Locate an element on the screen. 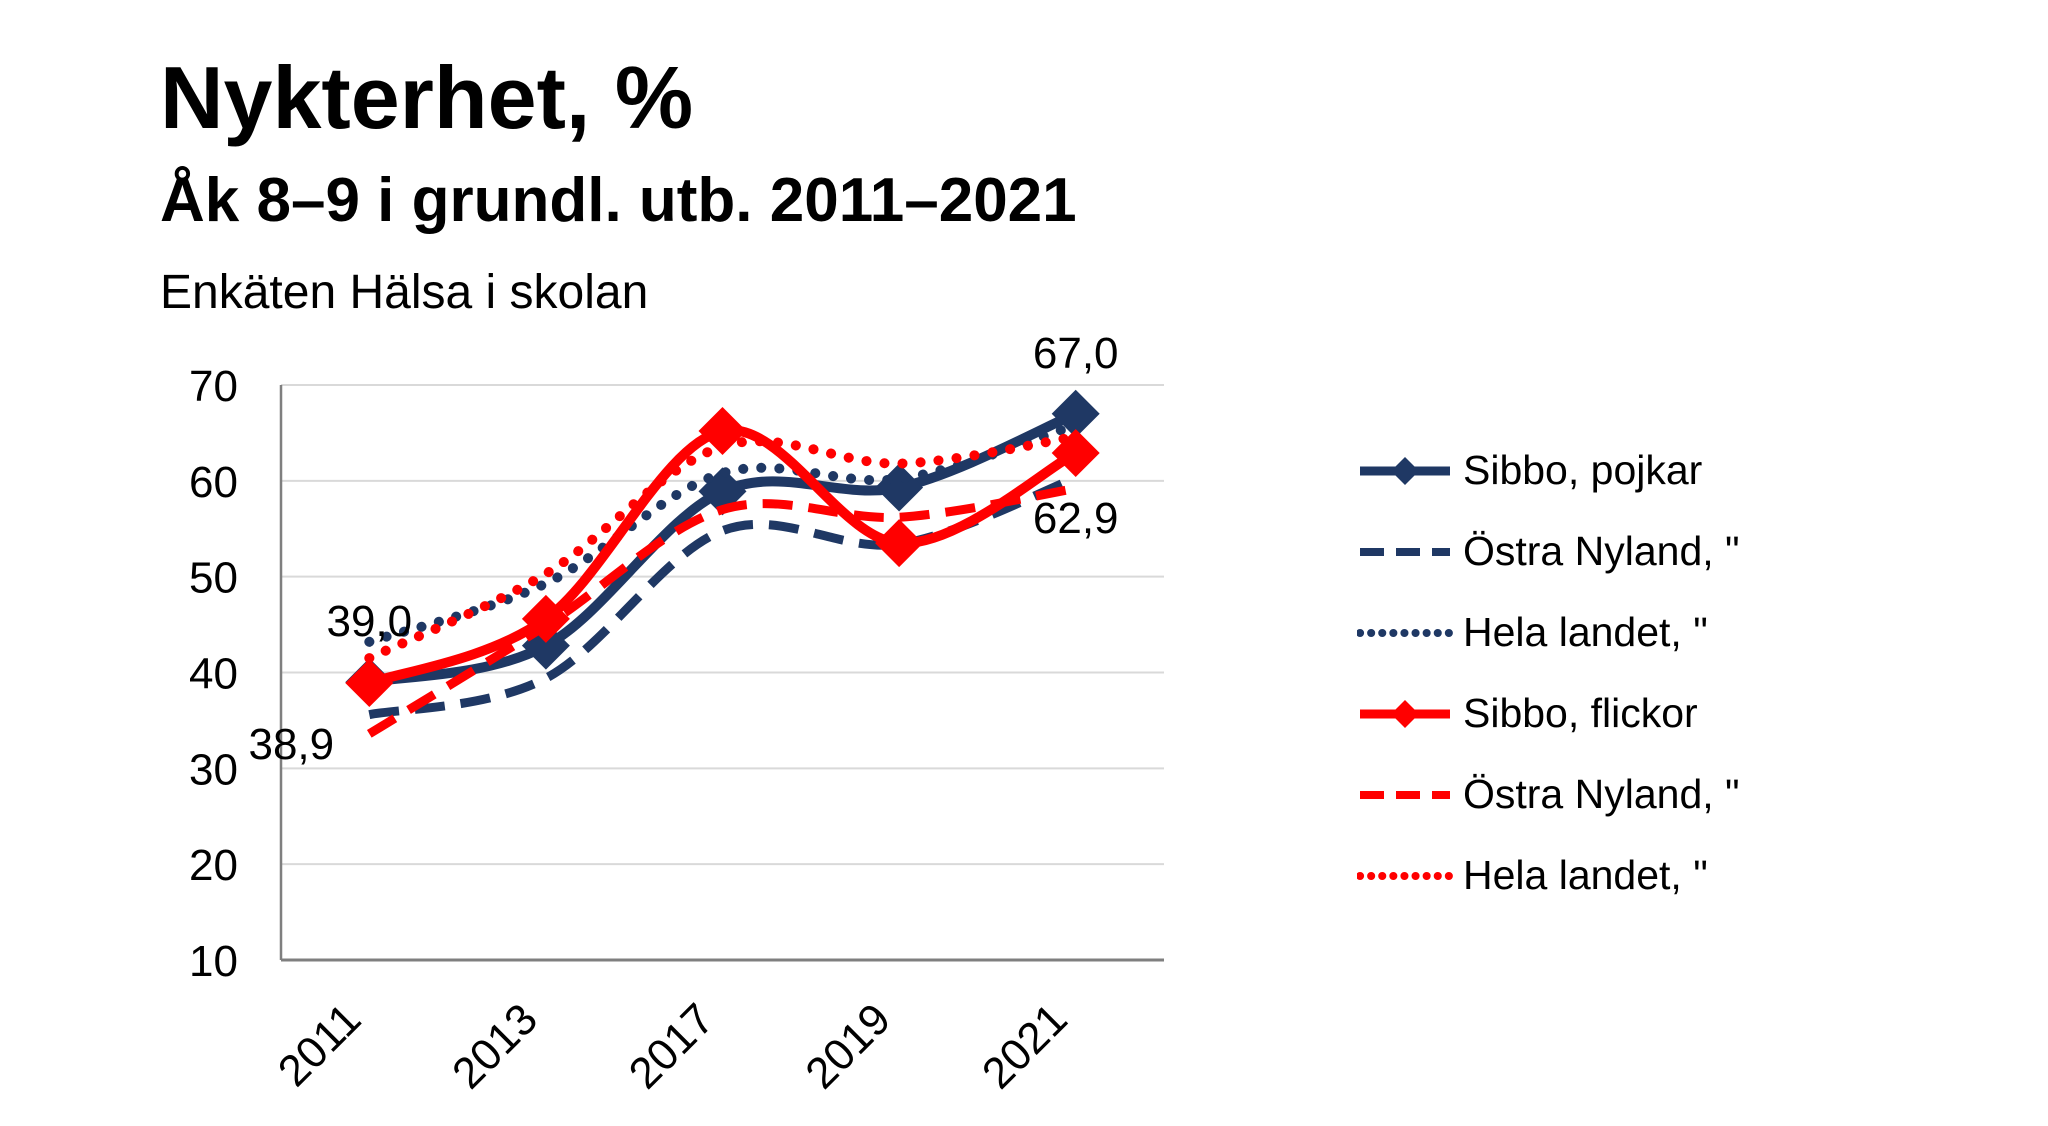 This screenshot has height=1126, width=2048. y-tick-label: 50 is located at coordinates (213, 578).